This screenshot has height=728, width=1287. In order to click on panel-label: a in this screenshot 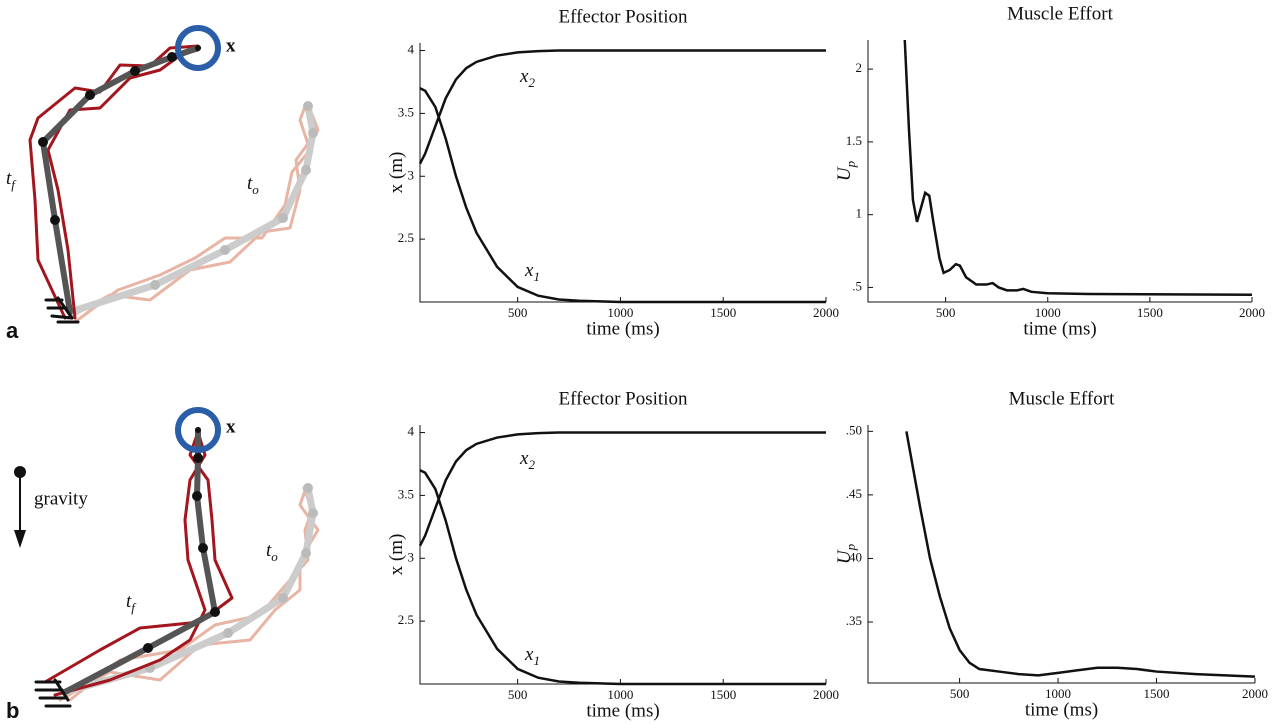, I will do `click(12, 330)`.